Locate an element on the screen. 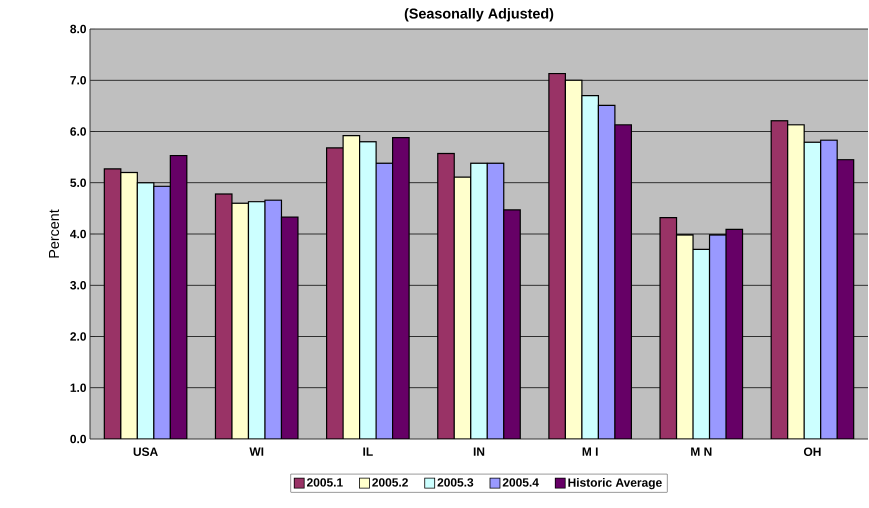 The width and height of the screenshot is (869, 508). y-tick-label: 4.0 is located at coordinates (78, 234).